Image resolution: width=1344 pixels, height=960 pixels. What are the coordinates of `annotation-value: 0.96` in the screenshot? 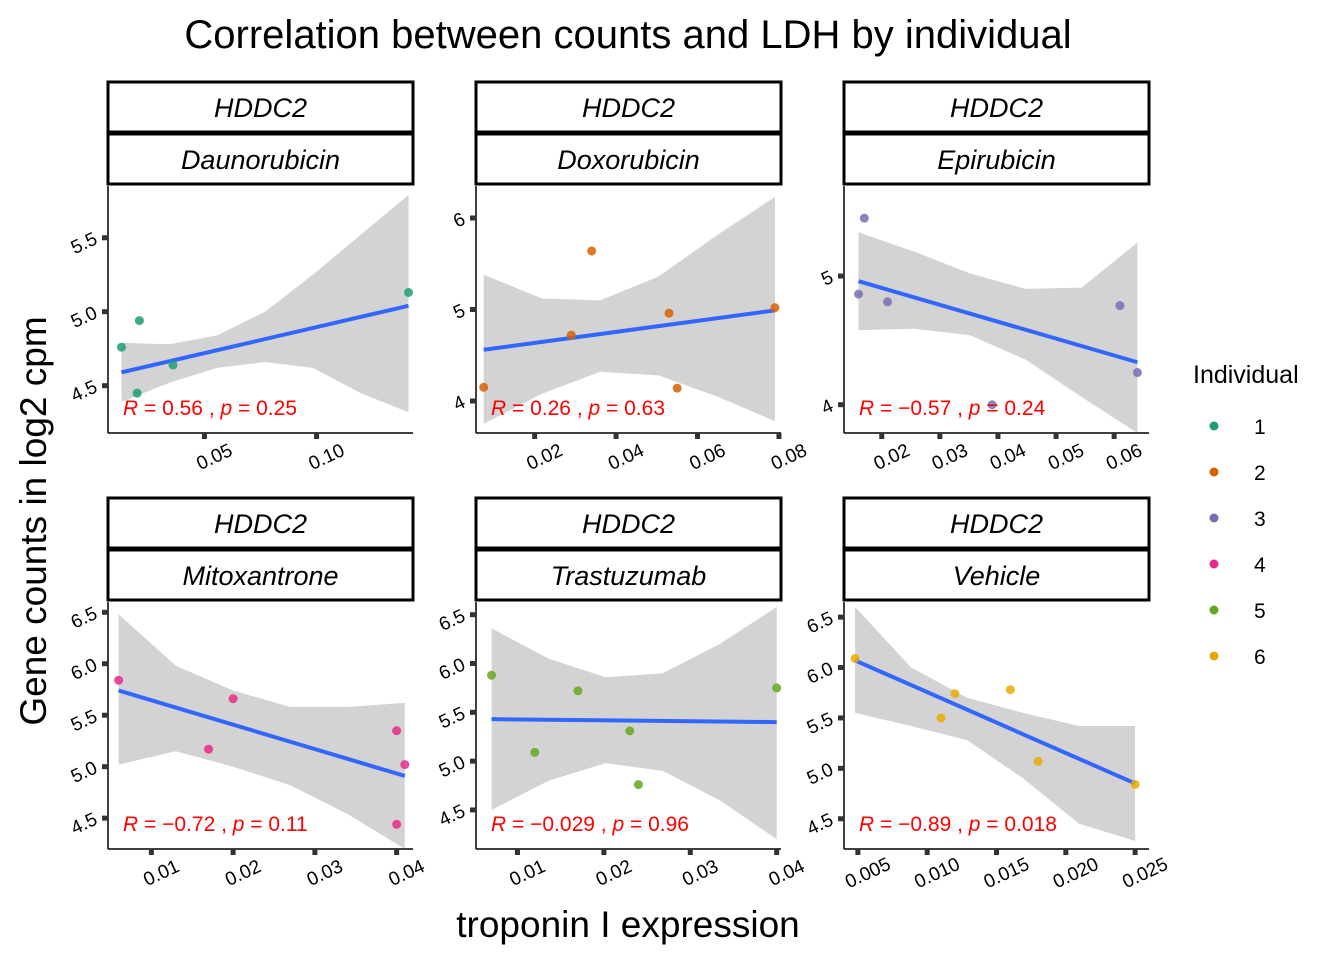 It's located at (668, 824).